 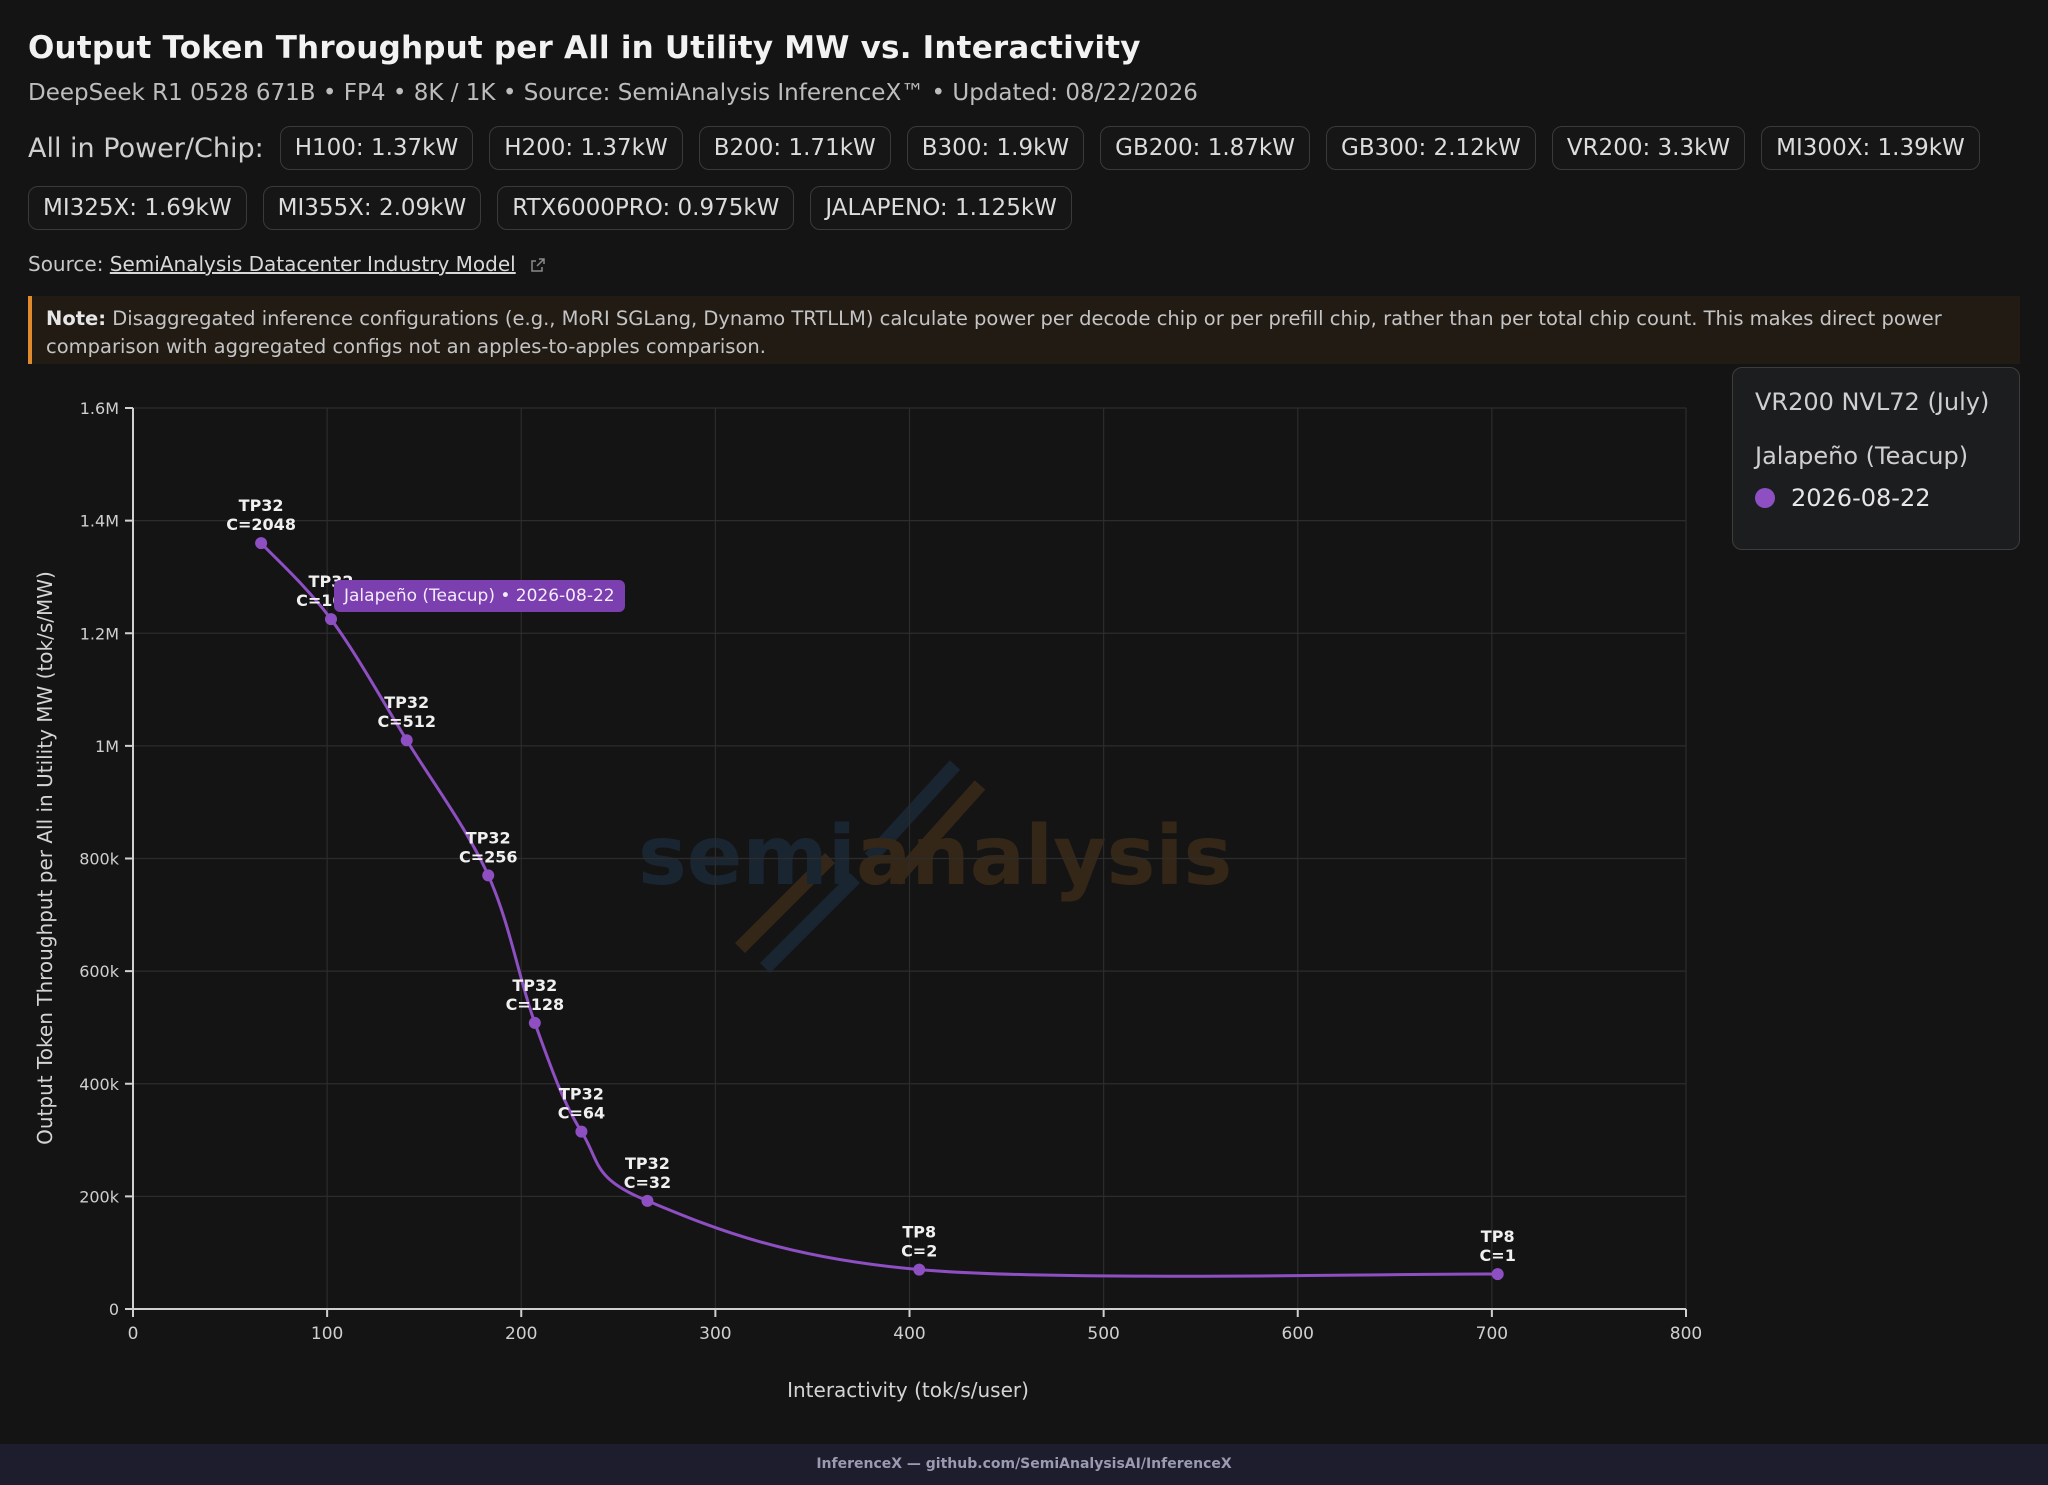 I want to click on y-tick-label: 600k, so click(x=99, y=971).